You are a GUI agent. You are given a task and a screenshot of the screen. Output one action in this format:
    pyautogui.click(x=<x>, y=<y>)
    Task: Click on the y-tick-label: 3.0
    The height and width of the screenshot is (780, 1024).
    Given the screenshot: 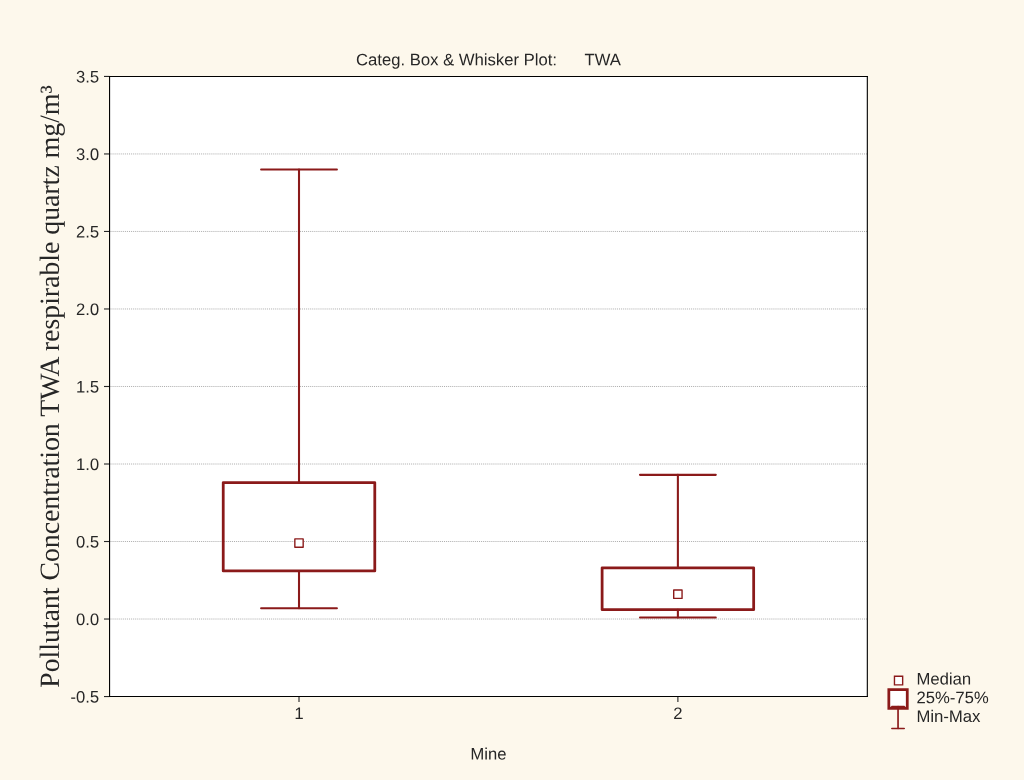 What is the action you would take?
    pyautogui.click(x=87, y=154)
    